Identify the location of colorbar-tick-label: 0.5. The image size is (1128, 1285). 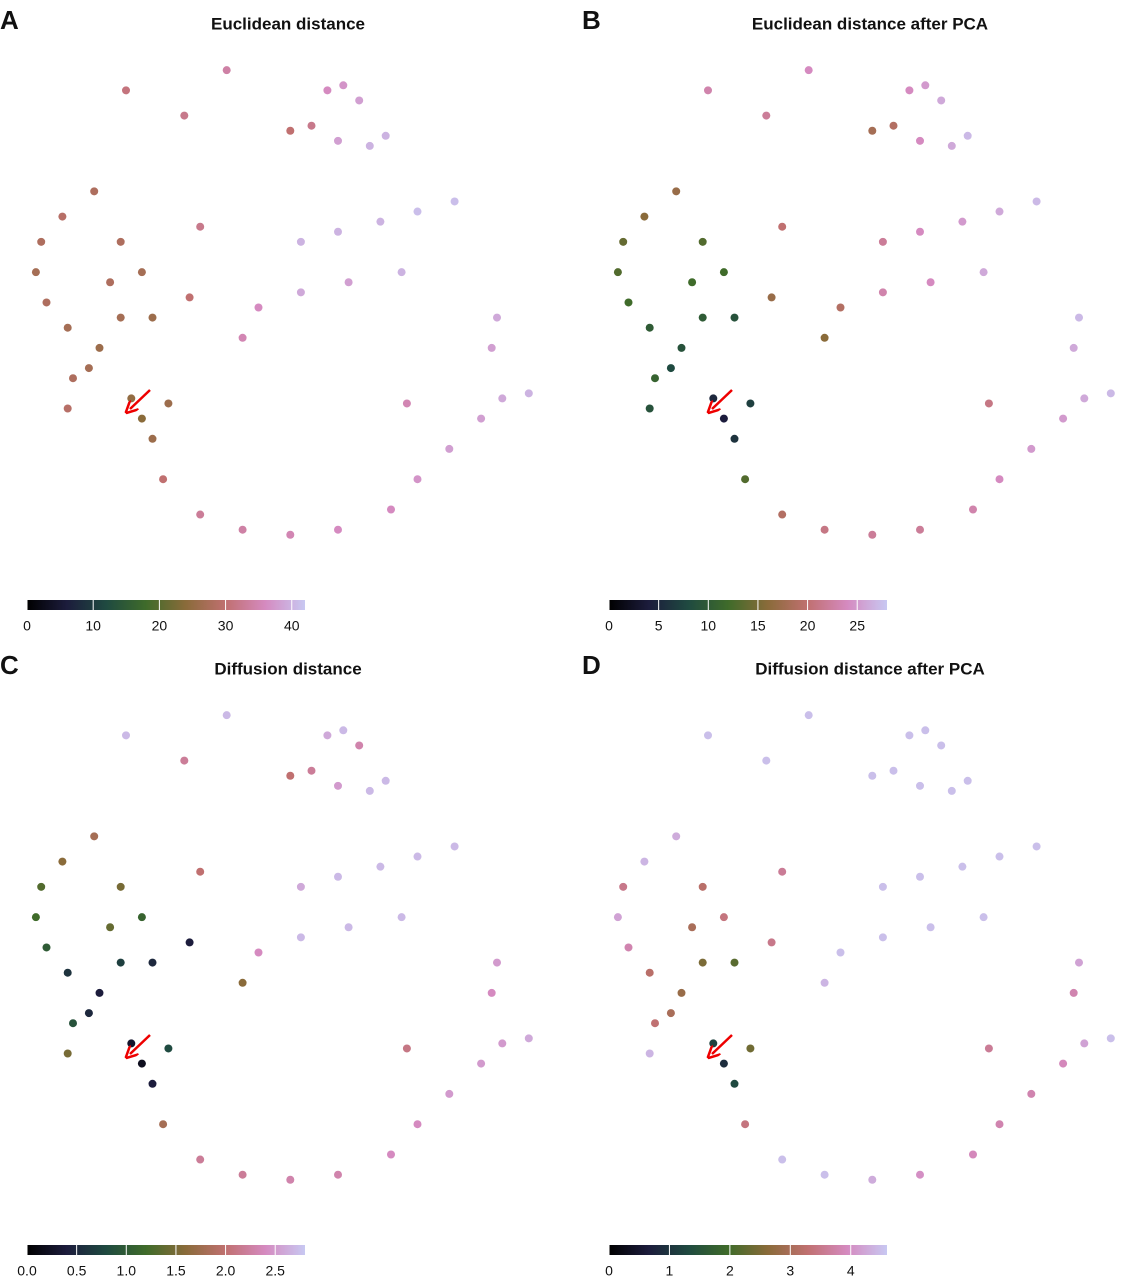
(77, 1271).